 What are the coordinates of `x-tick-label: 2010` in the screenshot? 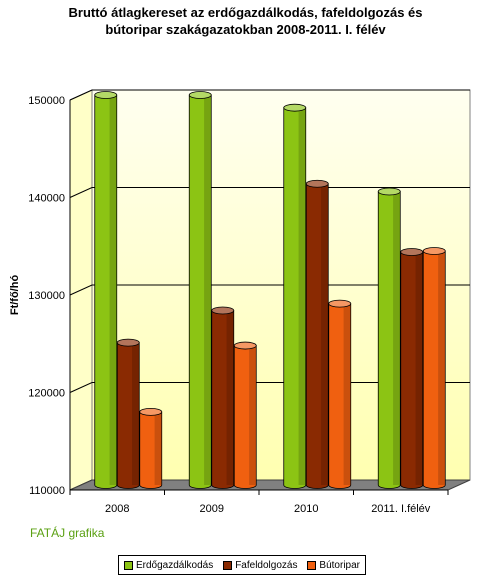 It's located at (306, 509).